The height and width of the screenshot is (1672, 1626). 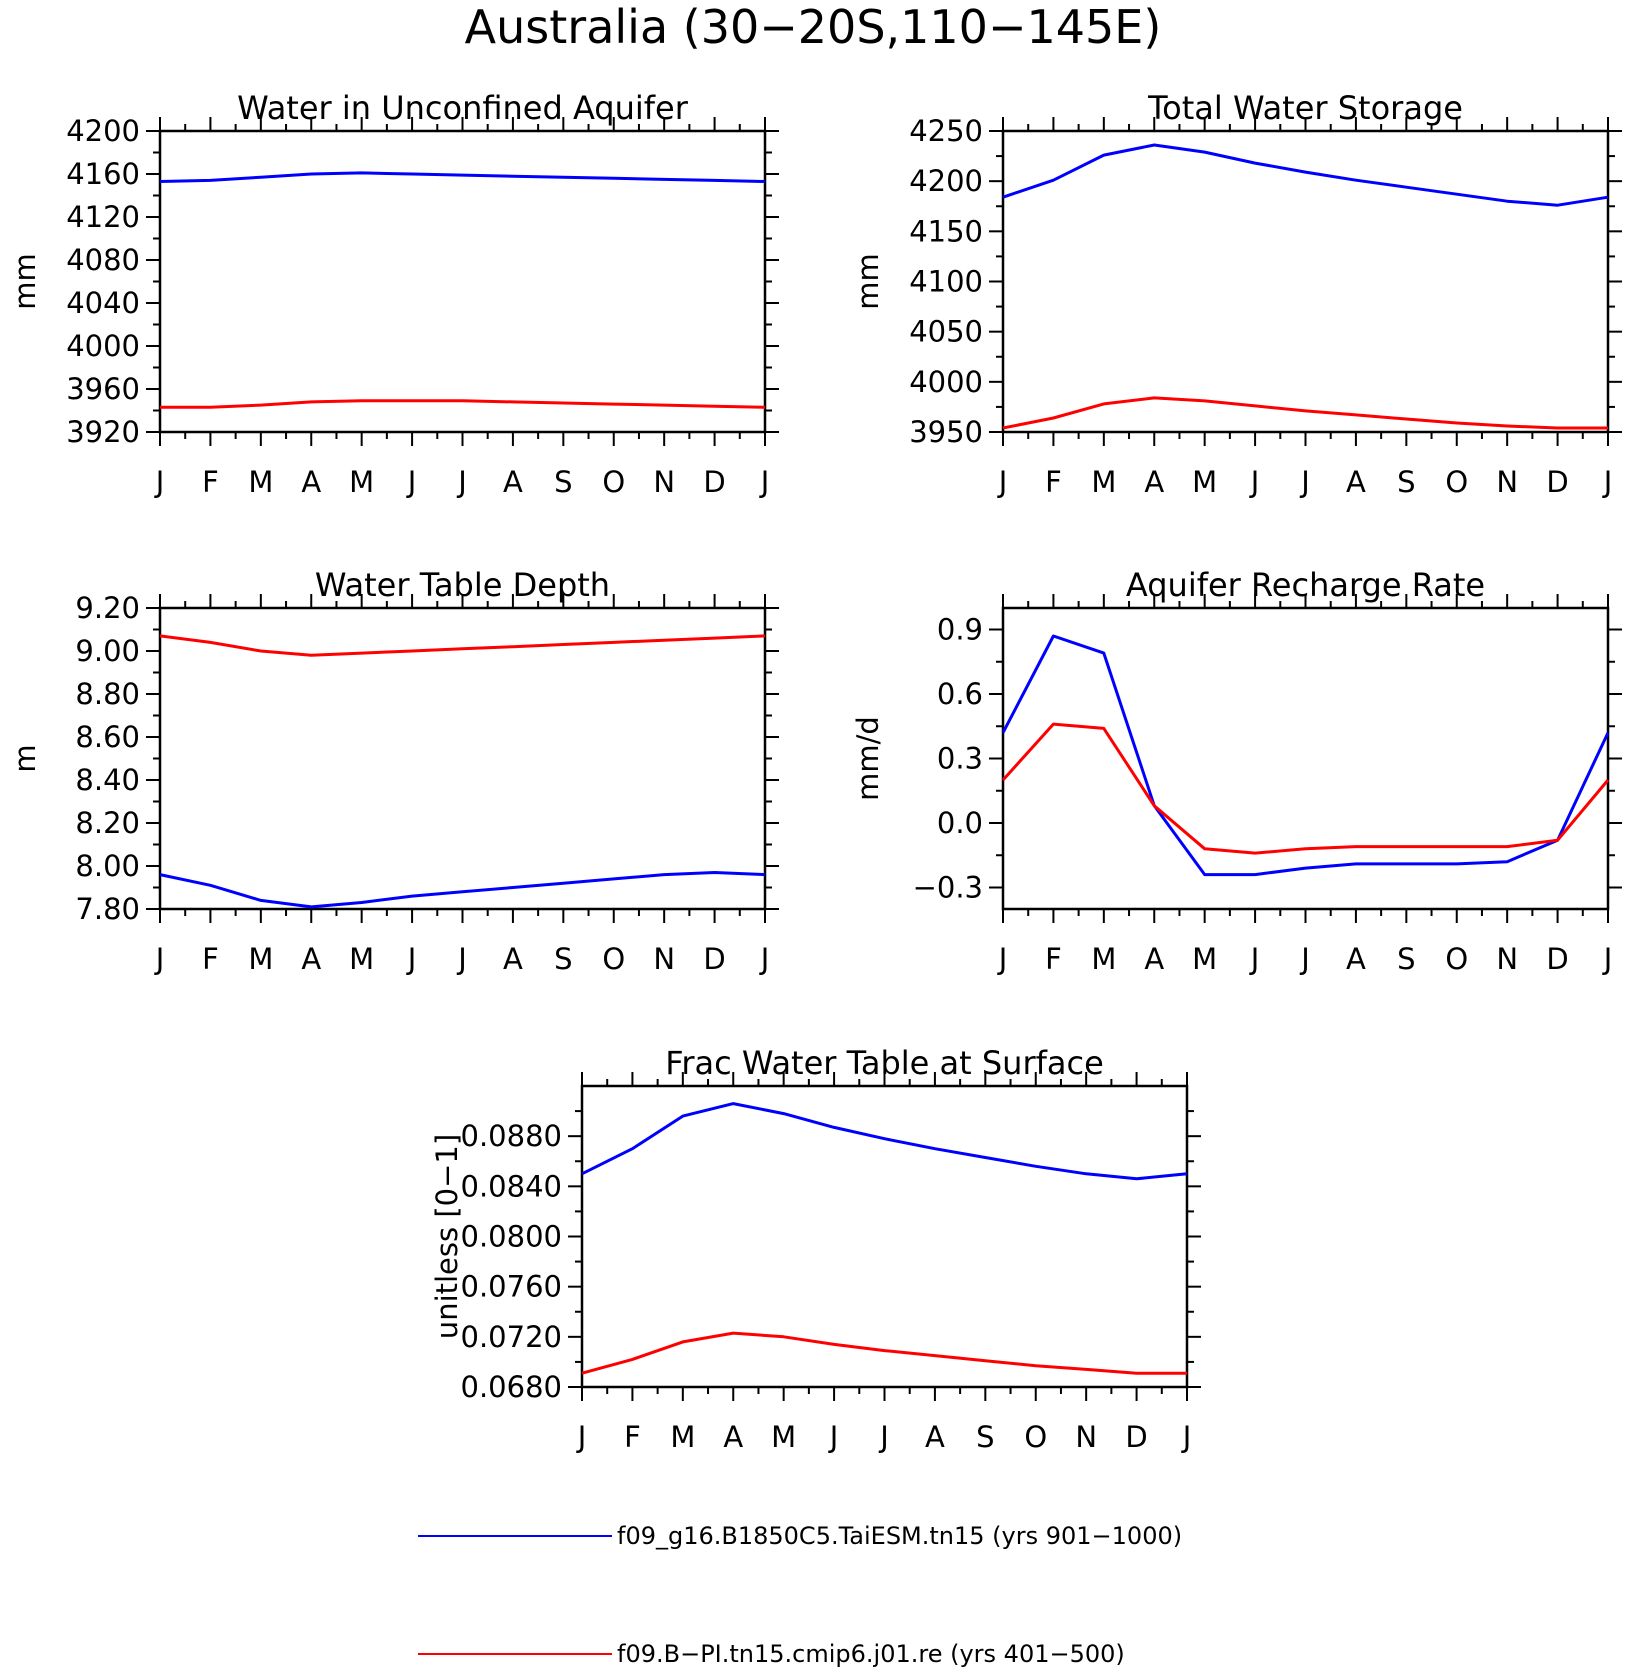 What do you see at coordinates (948, 888) in the screenshot?
I see `y-tick-label: −0.3` at bounding box center [948, 888].